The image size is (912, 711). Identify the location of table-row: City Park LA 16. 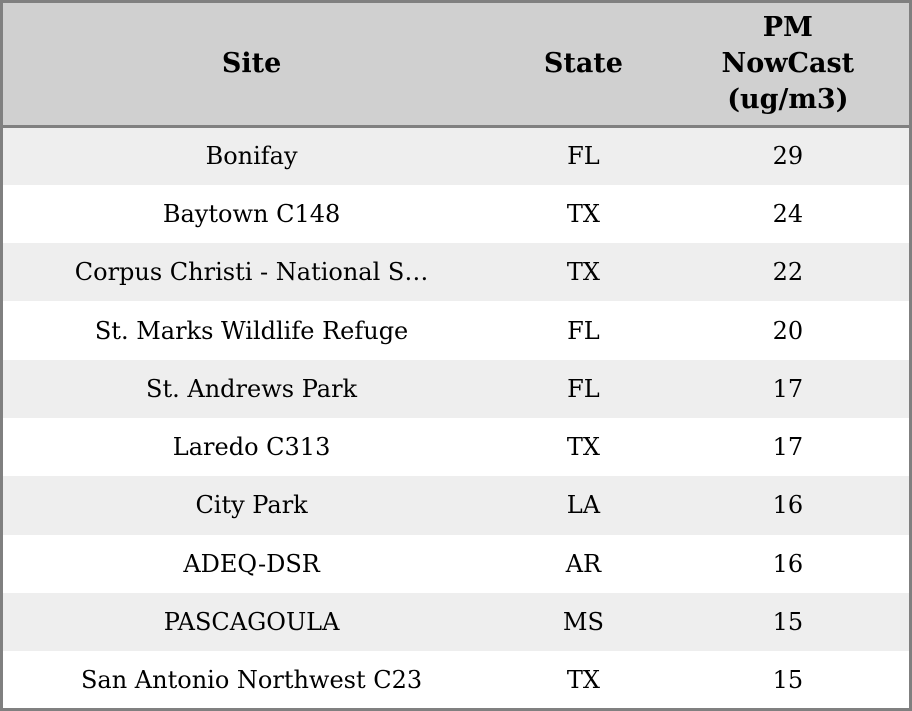
(456, 505).